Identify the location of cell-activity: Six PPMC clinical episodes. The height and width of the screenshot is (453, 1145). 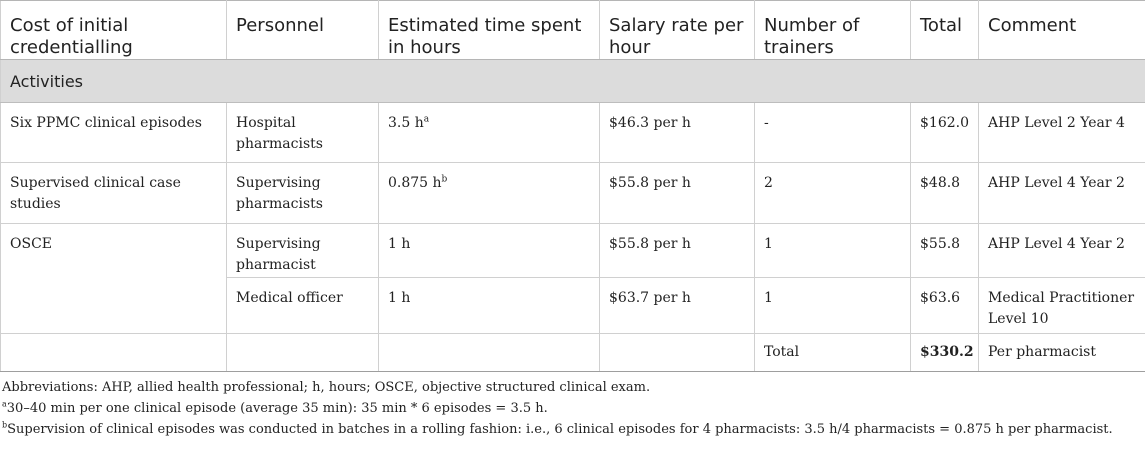
(113, 132).